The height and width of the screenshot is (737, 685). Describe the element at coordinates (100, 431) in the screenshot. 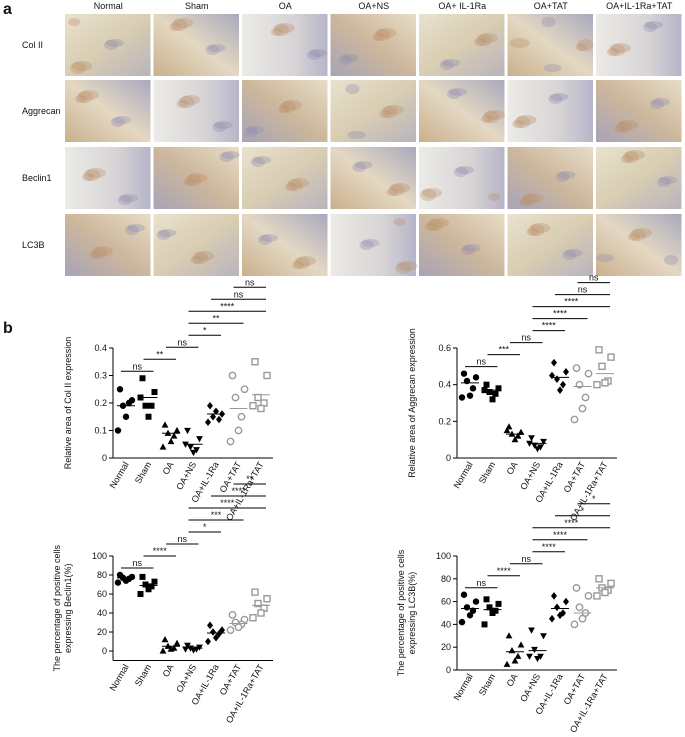

I see `y-tick-label: 0.1` at that location.